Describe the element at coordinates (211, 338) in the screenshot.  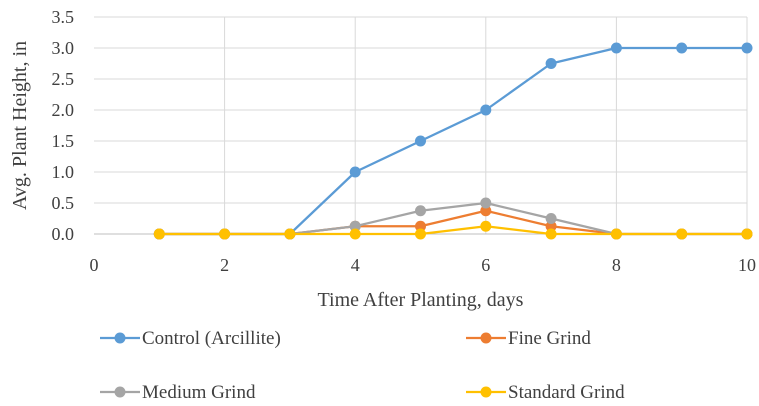
I see `legend-label: Control (Arcillite)` at that location.